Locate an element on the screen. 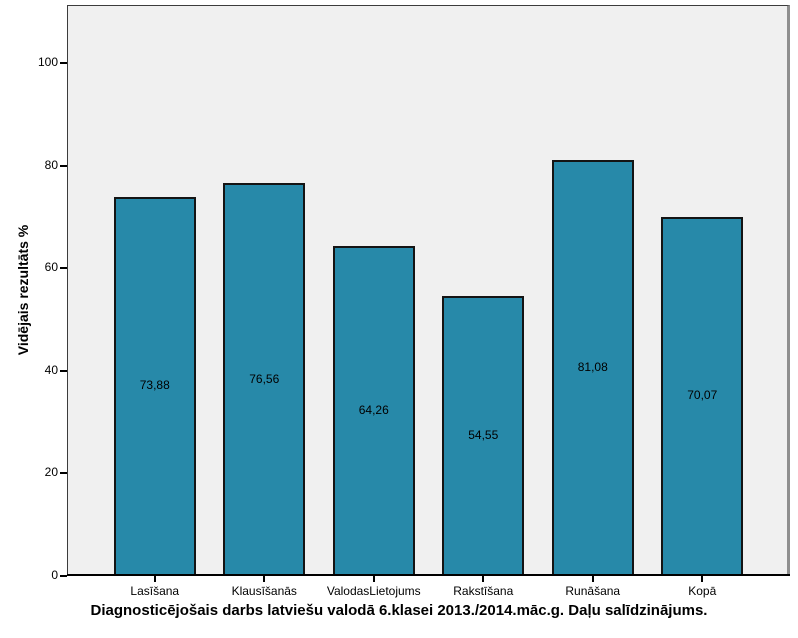 The image size is (798, 638). y-axis-tick-label: 0 is located at coordinates (54, 575).